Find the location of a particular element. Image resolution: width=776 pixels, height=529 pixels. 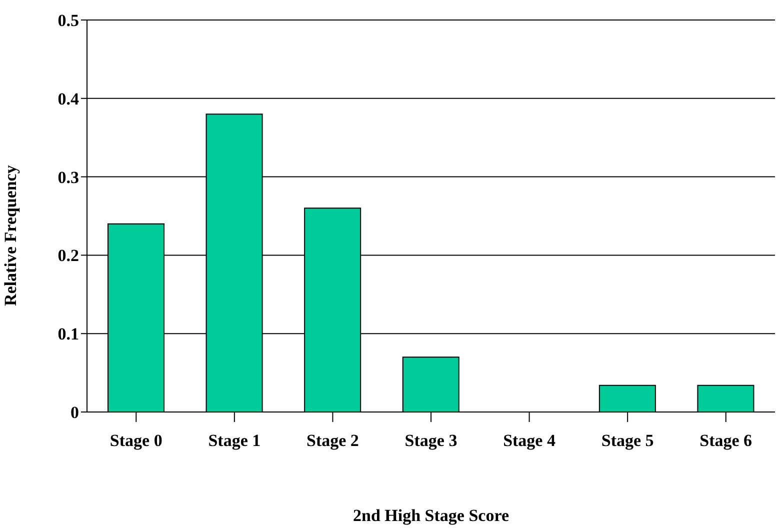

x-axis-title: 2nd High Stage Score is located at coordinates (431, 515).